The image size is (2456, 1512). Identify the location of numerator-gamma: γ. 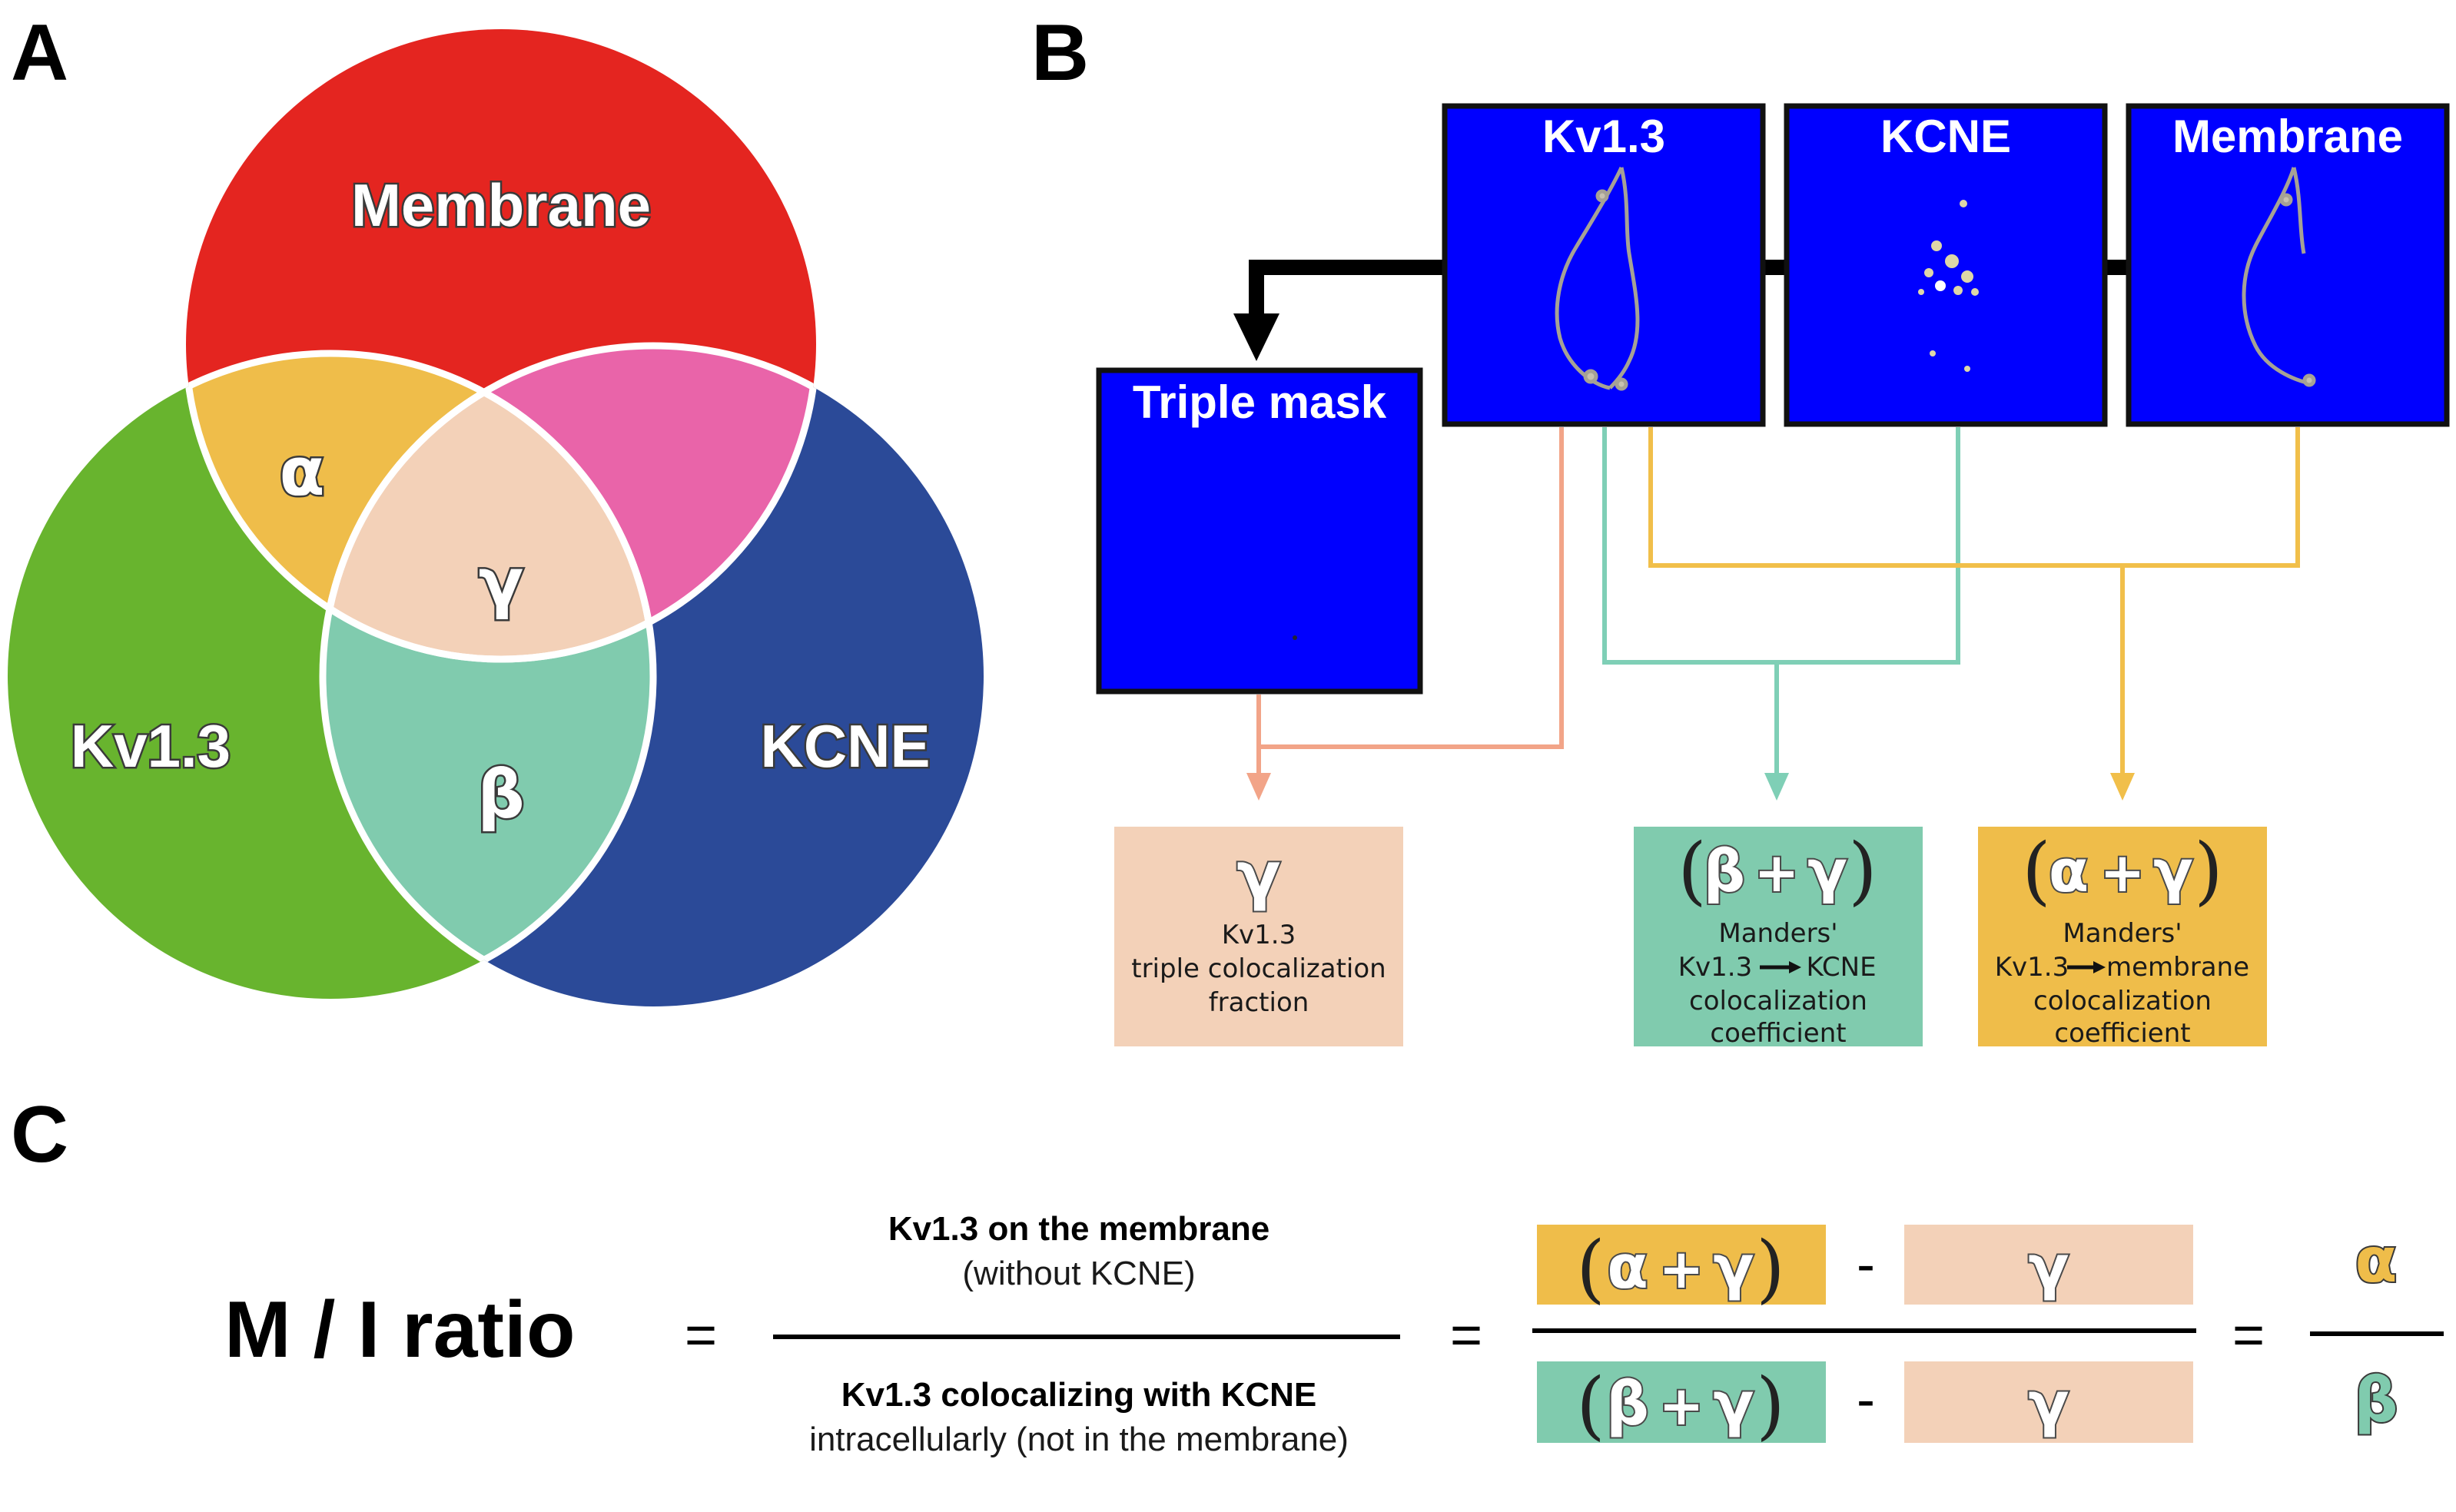
(2048, 1265).